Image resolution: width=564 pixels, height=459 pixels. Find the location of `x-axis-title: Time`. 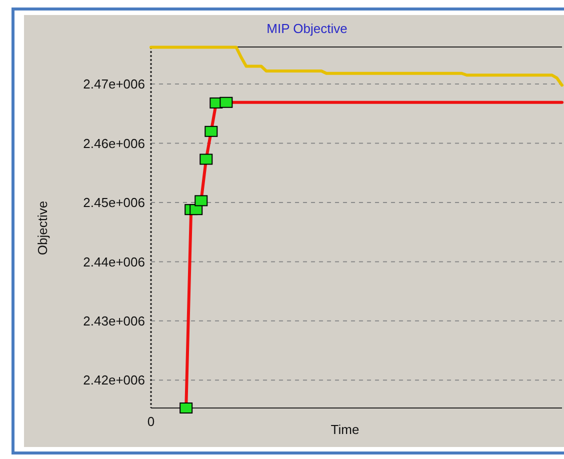

x-axis-title: Time is located at coordinates (345, 429).